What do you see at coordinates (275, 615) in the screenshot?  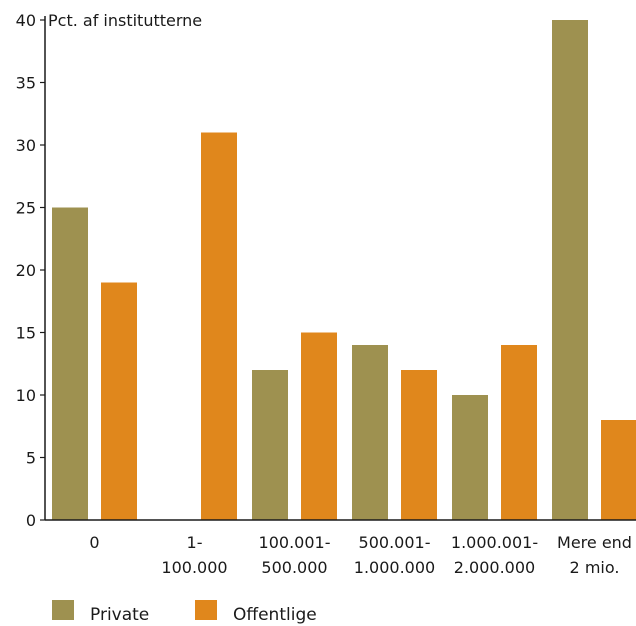 I see `legend-label-offentlige: Offentlige` at bounding box center [275, 615].